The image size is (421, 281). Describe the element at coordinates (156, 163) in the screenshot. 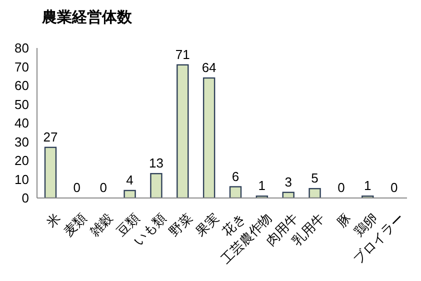

I see `data-label: 13` at that location.